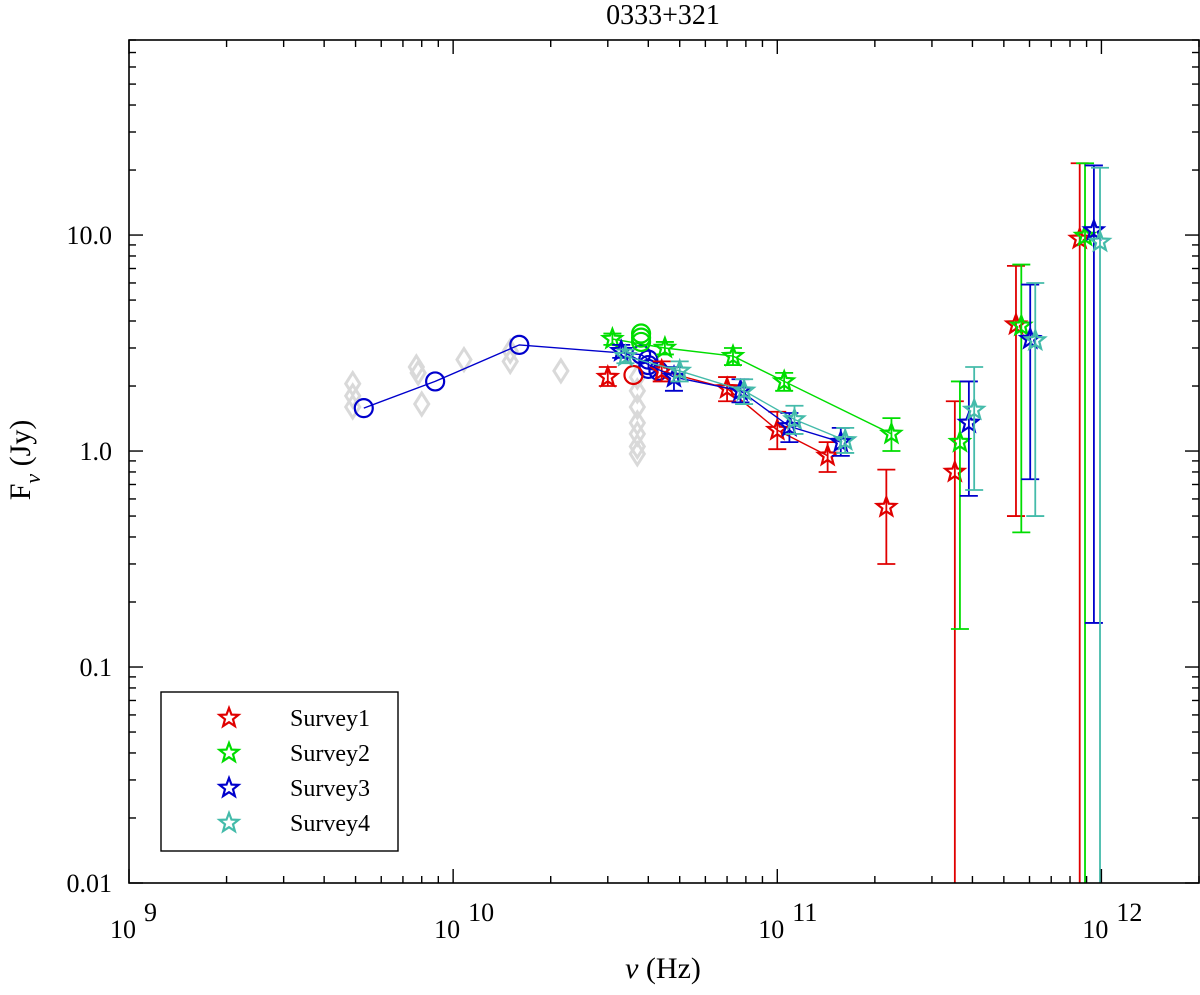 This screenshot has height=995, width=1200. Describe the element at coordinates (150, 912) in the screenshot. I see `x-tick-label-exponent: 9` at that location.